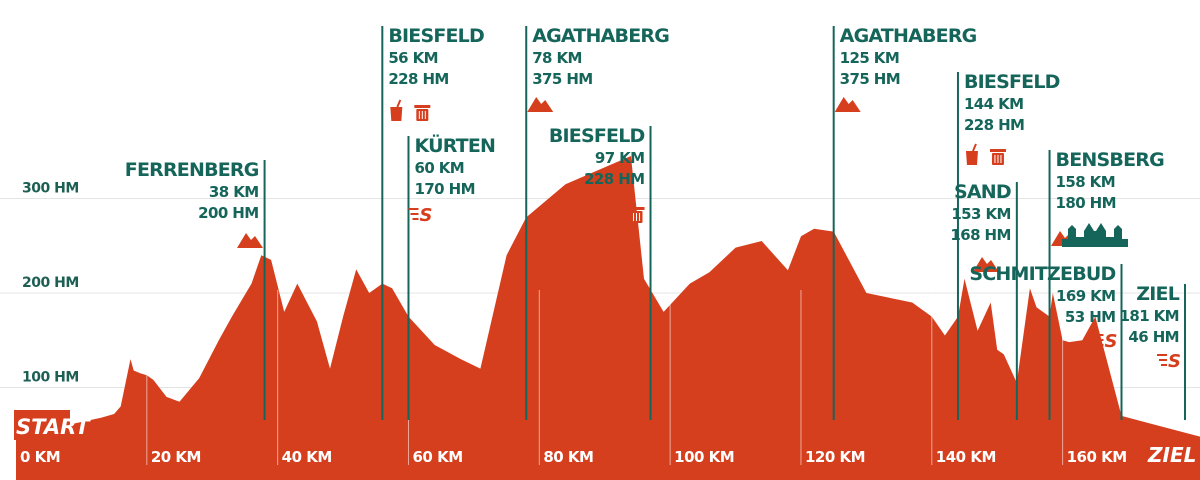 This screenshot has height=480, width=1200. Describe the element at coordinates (454, 145) in the screenshot. I see `waypoint-name: KÜRTEN` at that location.